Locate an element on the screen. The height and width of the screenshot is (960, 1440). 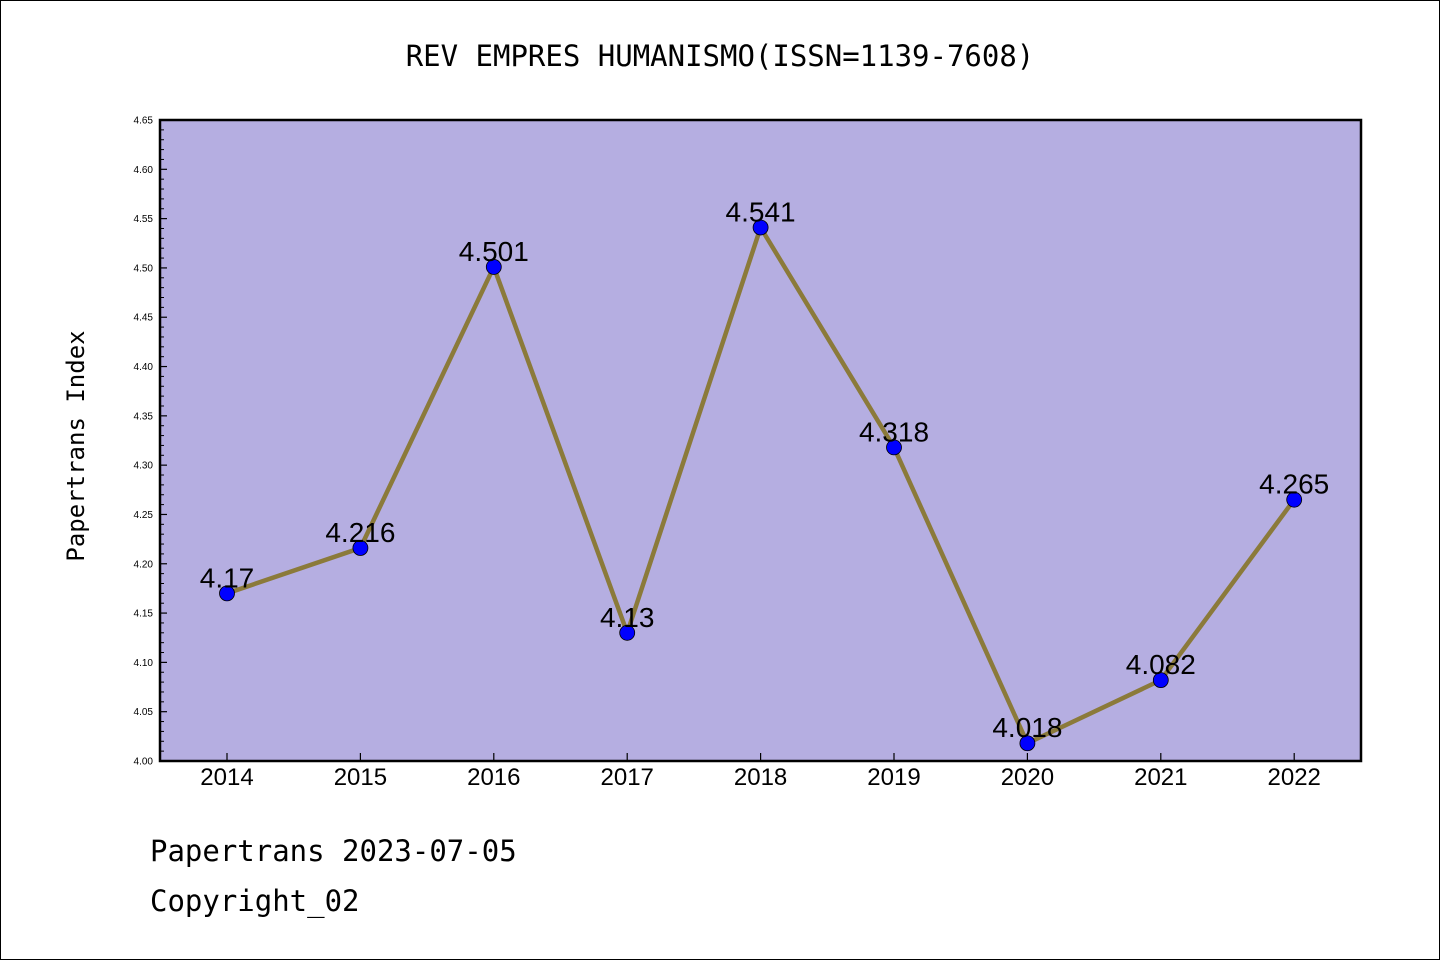
data-label: 4.501 is located at coordinates (494, 251).